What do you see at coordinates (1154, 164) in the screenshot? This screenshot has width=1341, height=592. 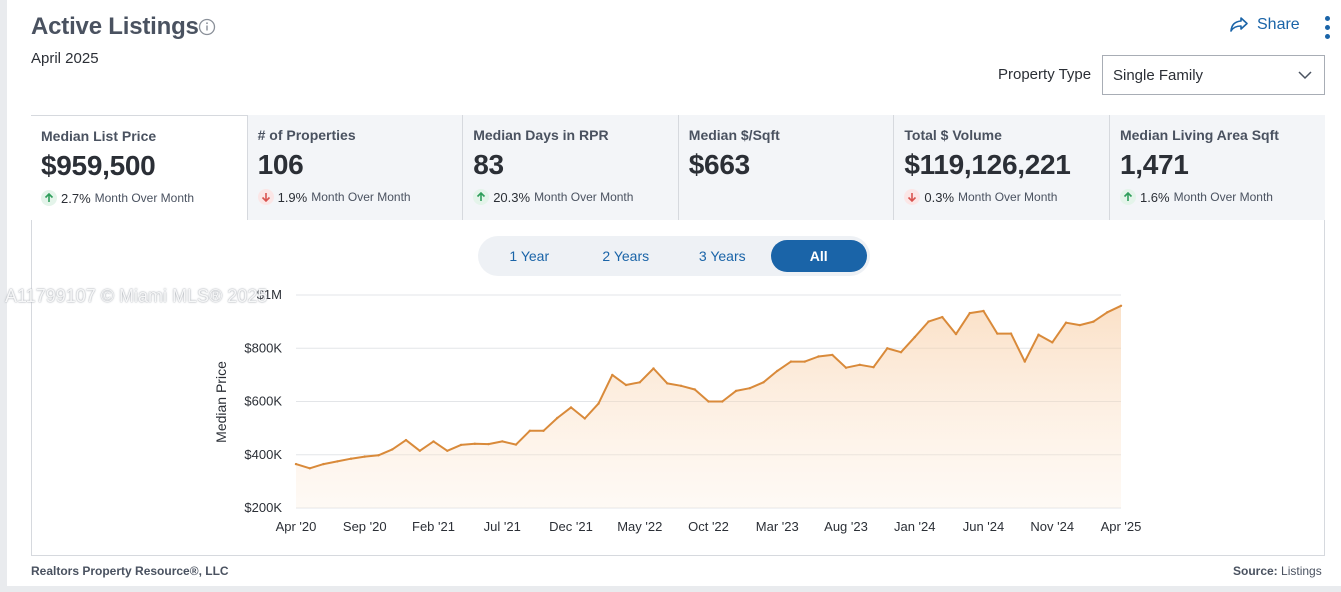 I see `kpi-value: 1,471` at bounding box center [1154, 164].